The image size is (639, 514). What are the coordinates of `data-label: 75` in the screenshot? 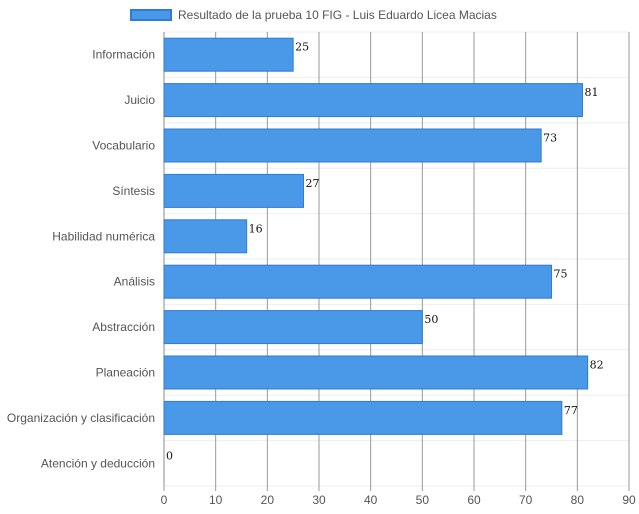 It's located at (561, 274).